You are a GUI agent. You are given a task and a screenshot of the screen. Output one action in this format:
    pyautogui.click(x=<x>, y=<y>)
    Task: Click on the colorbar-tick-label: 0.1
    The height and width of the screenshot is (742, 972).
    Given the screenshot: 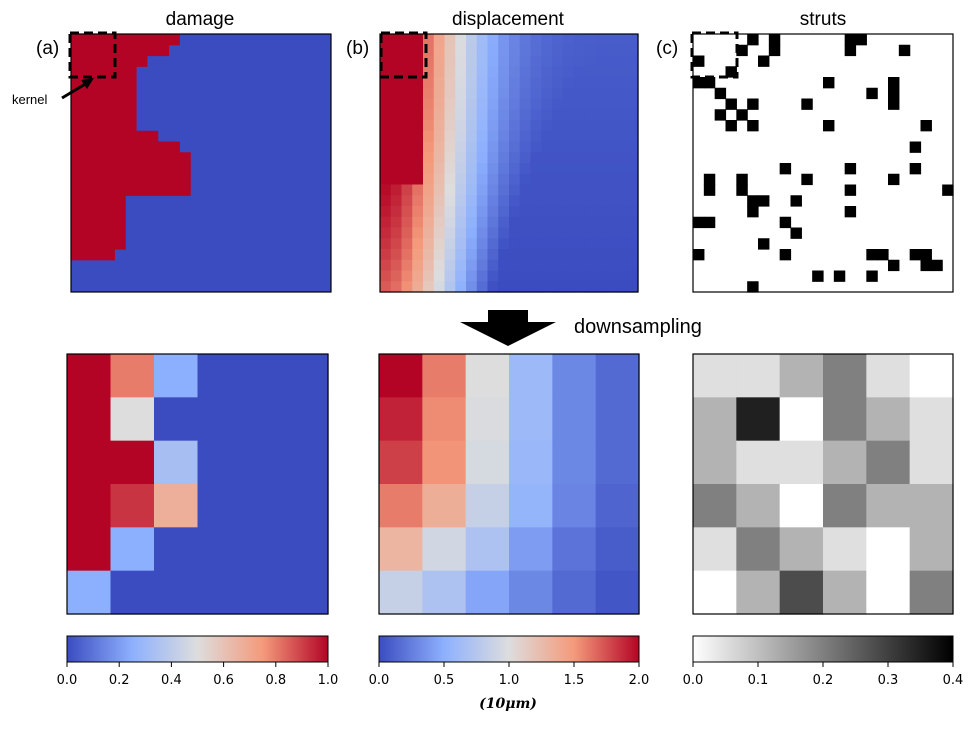 What is the action you would take?
    pyautogui.click(x=758, y=680)
    